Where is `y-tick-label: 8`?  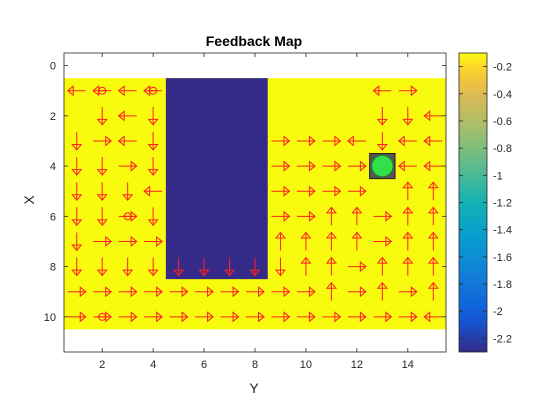 y-tick-label: 8 is located at coordinates (53, 268).